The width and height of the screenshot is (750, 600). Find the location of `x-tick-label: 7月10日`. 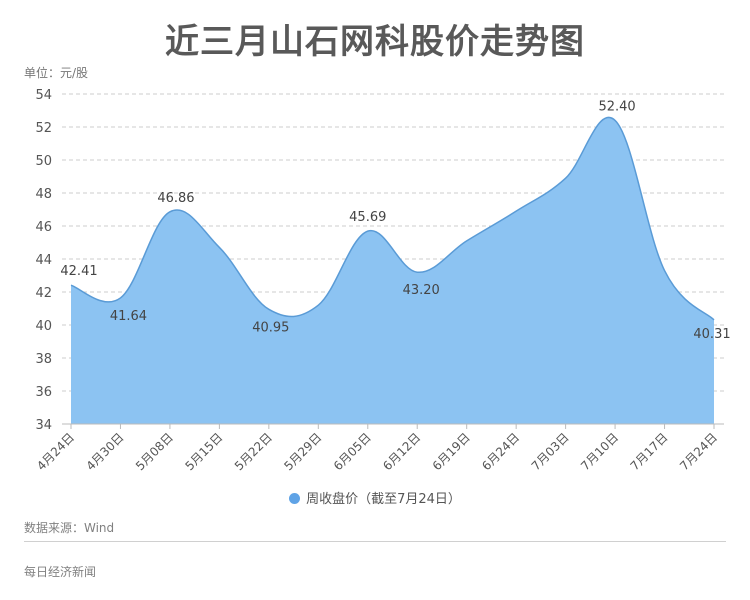

x-tick-label: 7月10日 is located at coordinates (599, 451).